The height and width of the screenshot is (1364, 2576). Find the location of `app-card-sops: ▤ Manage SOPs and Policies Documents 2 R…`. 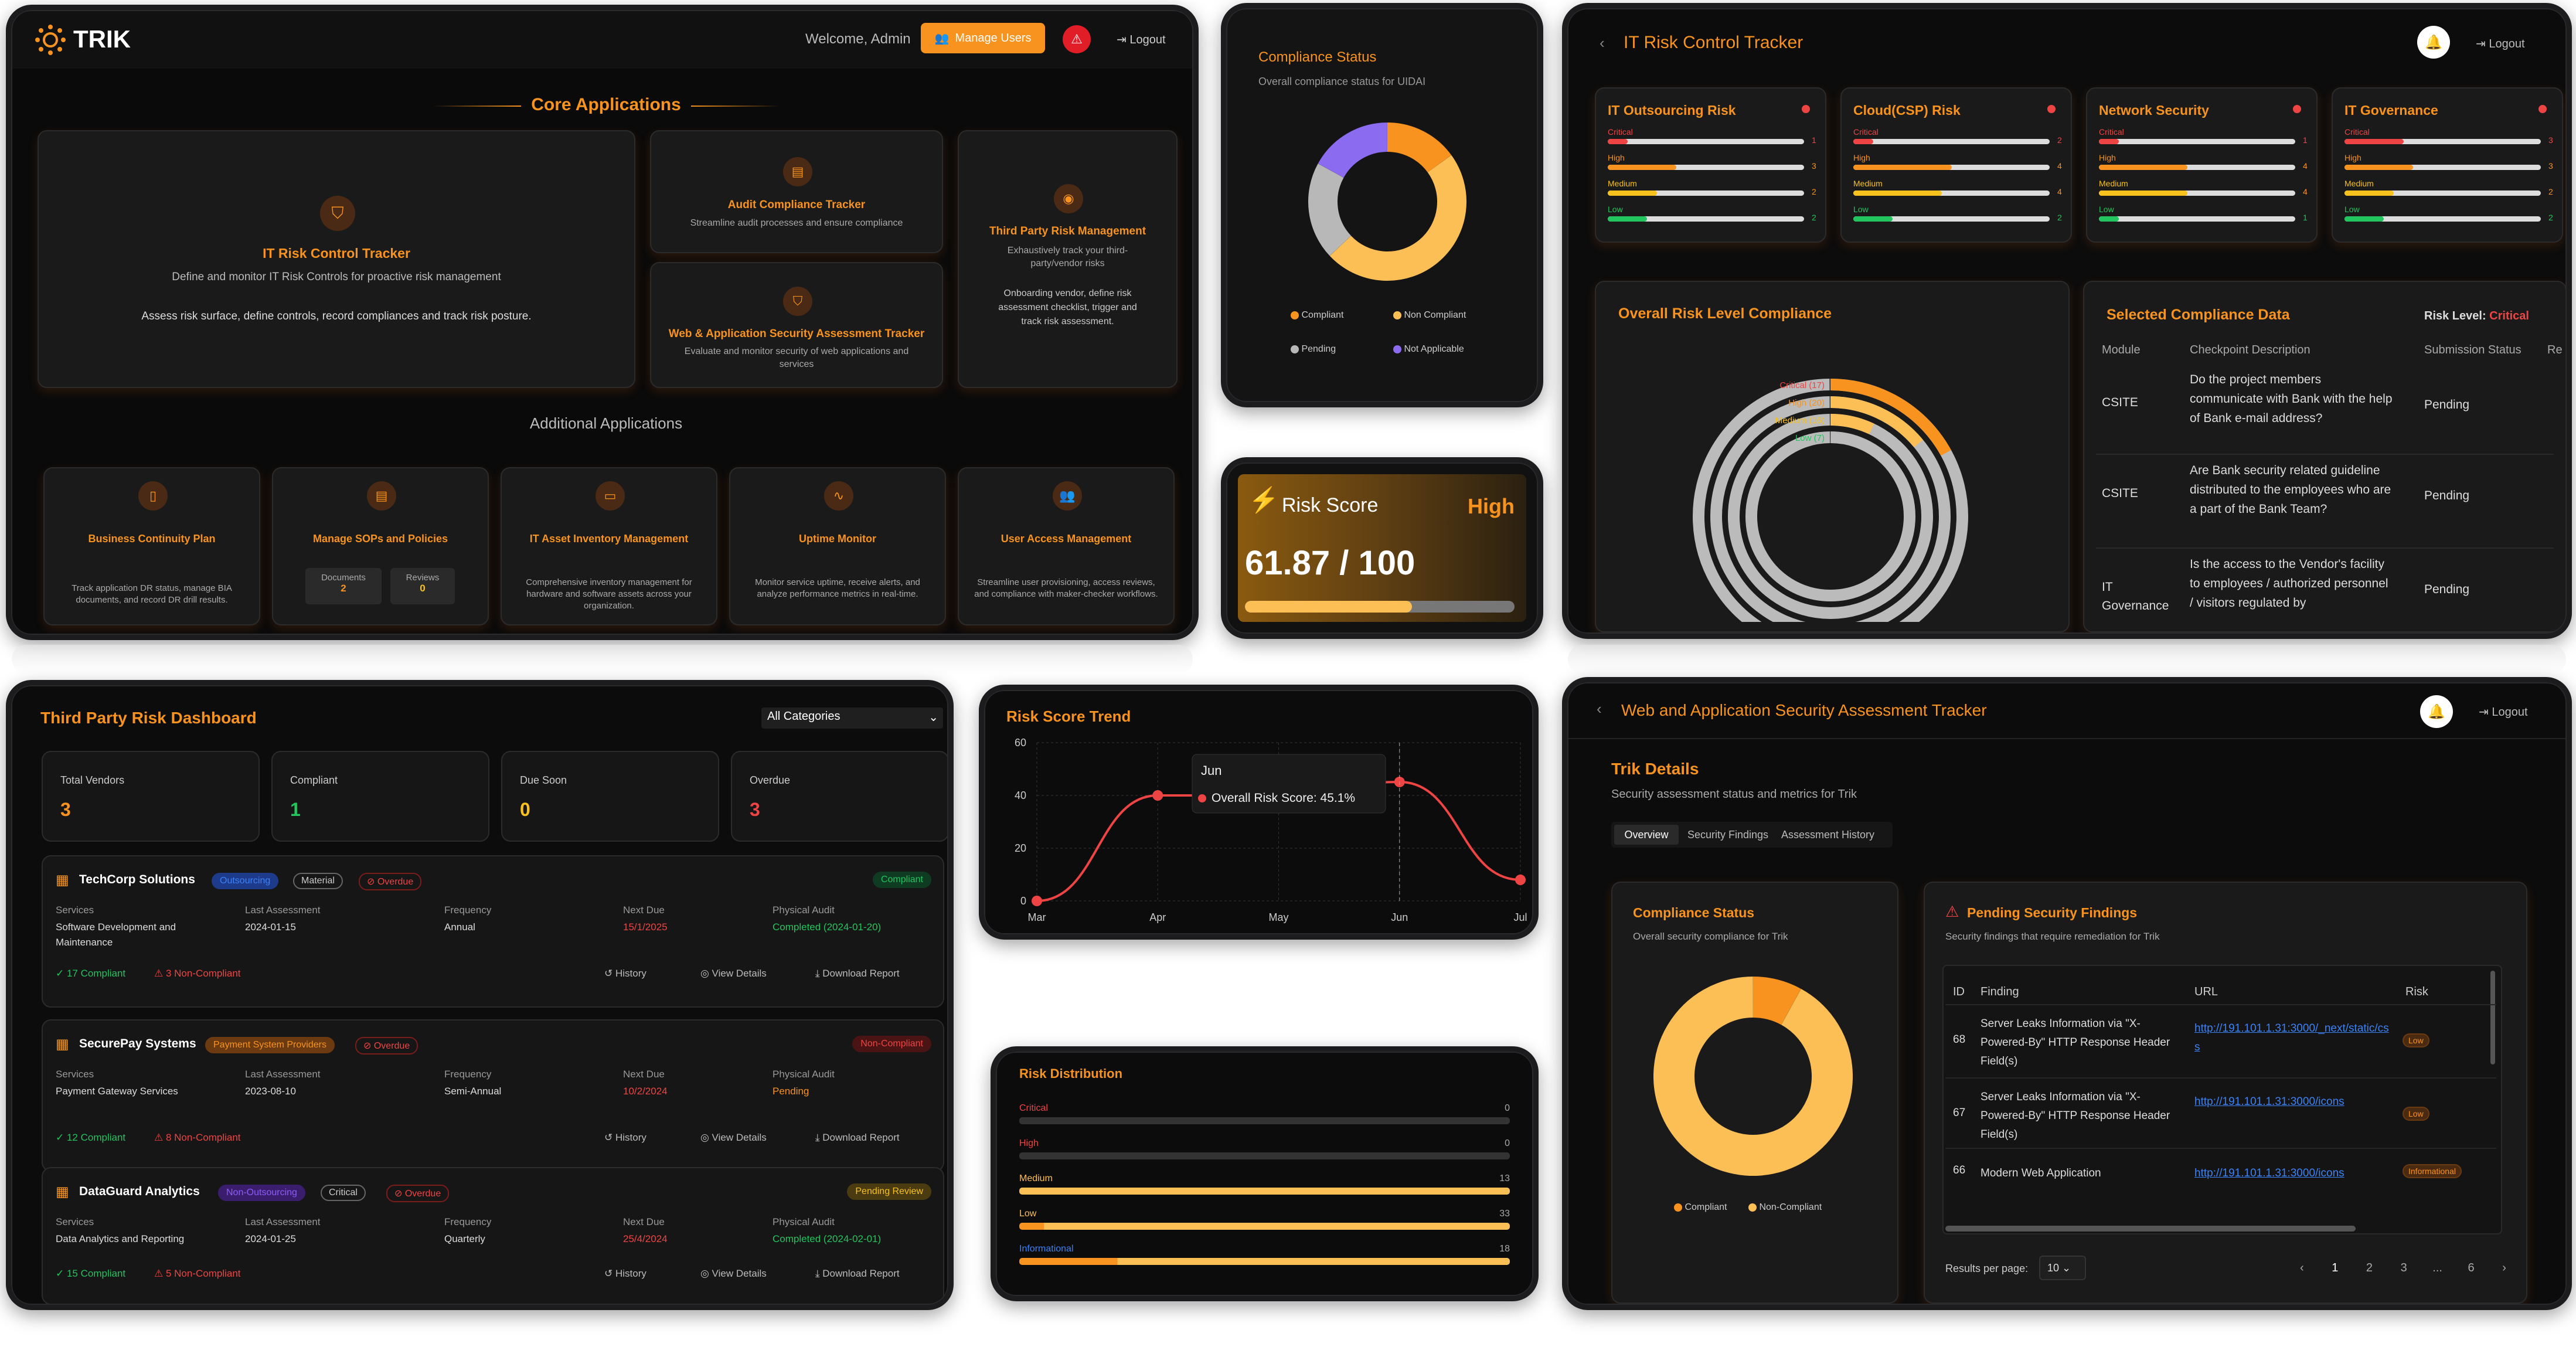

app-card-sops: ▤ Manage SOPs and Policies Documents 2 R… is located at coordinates (380, 546).